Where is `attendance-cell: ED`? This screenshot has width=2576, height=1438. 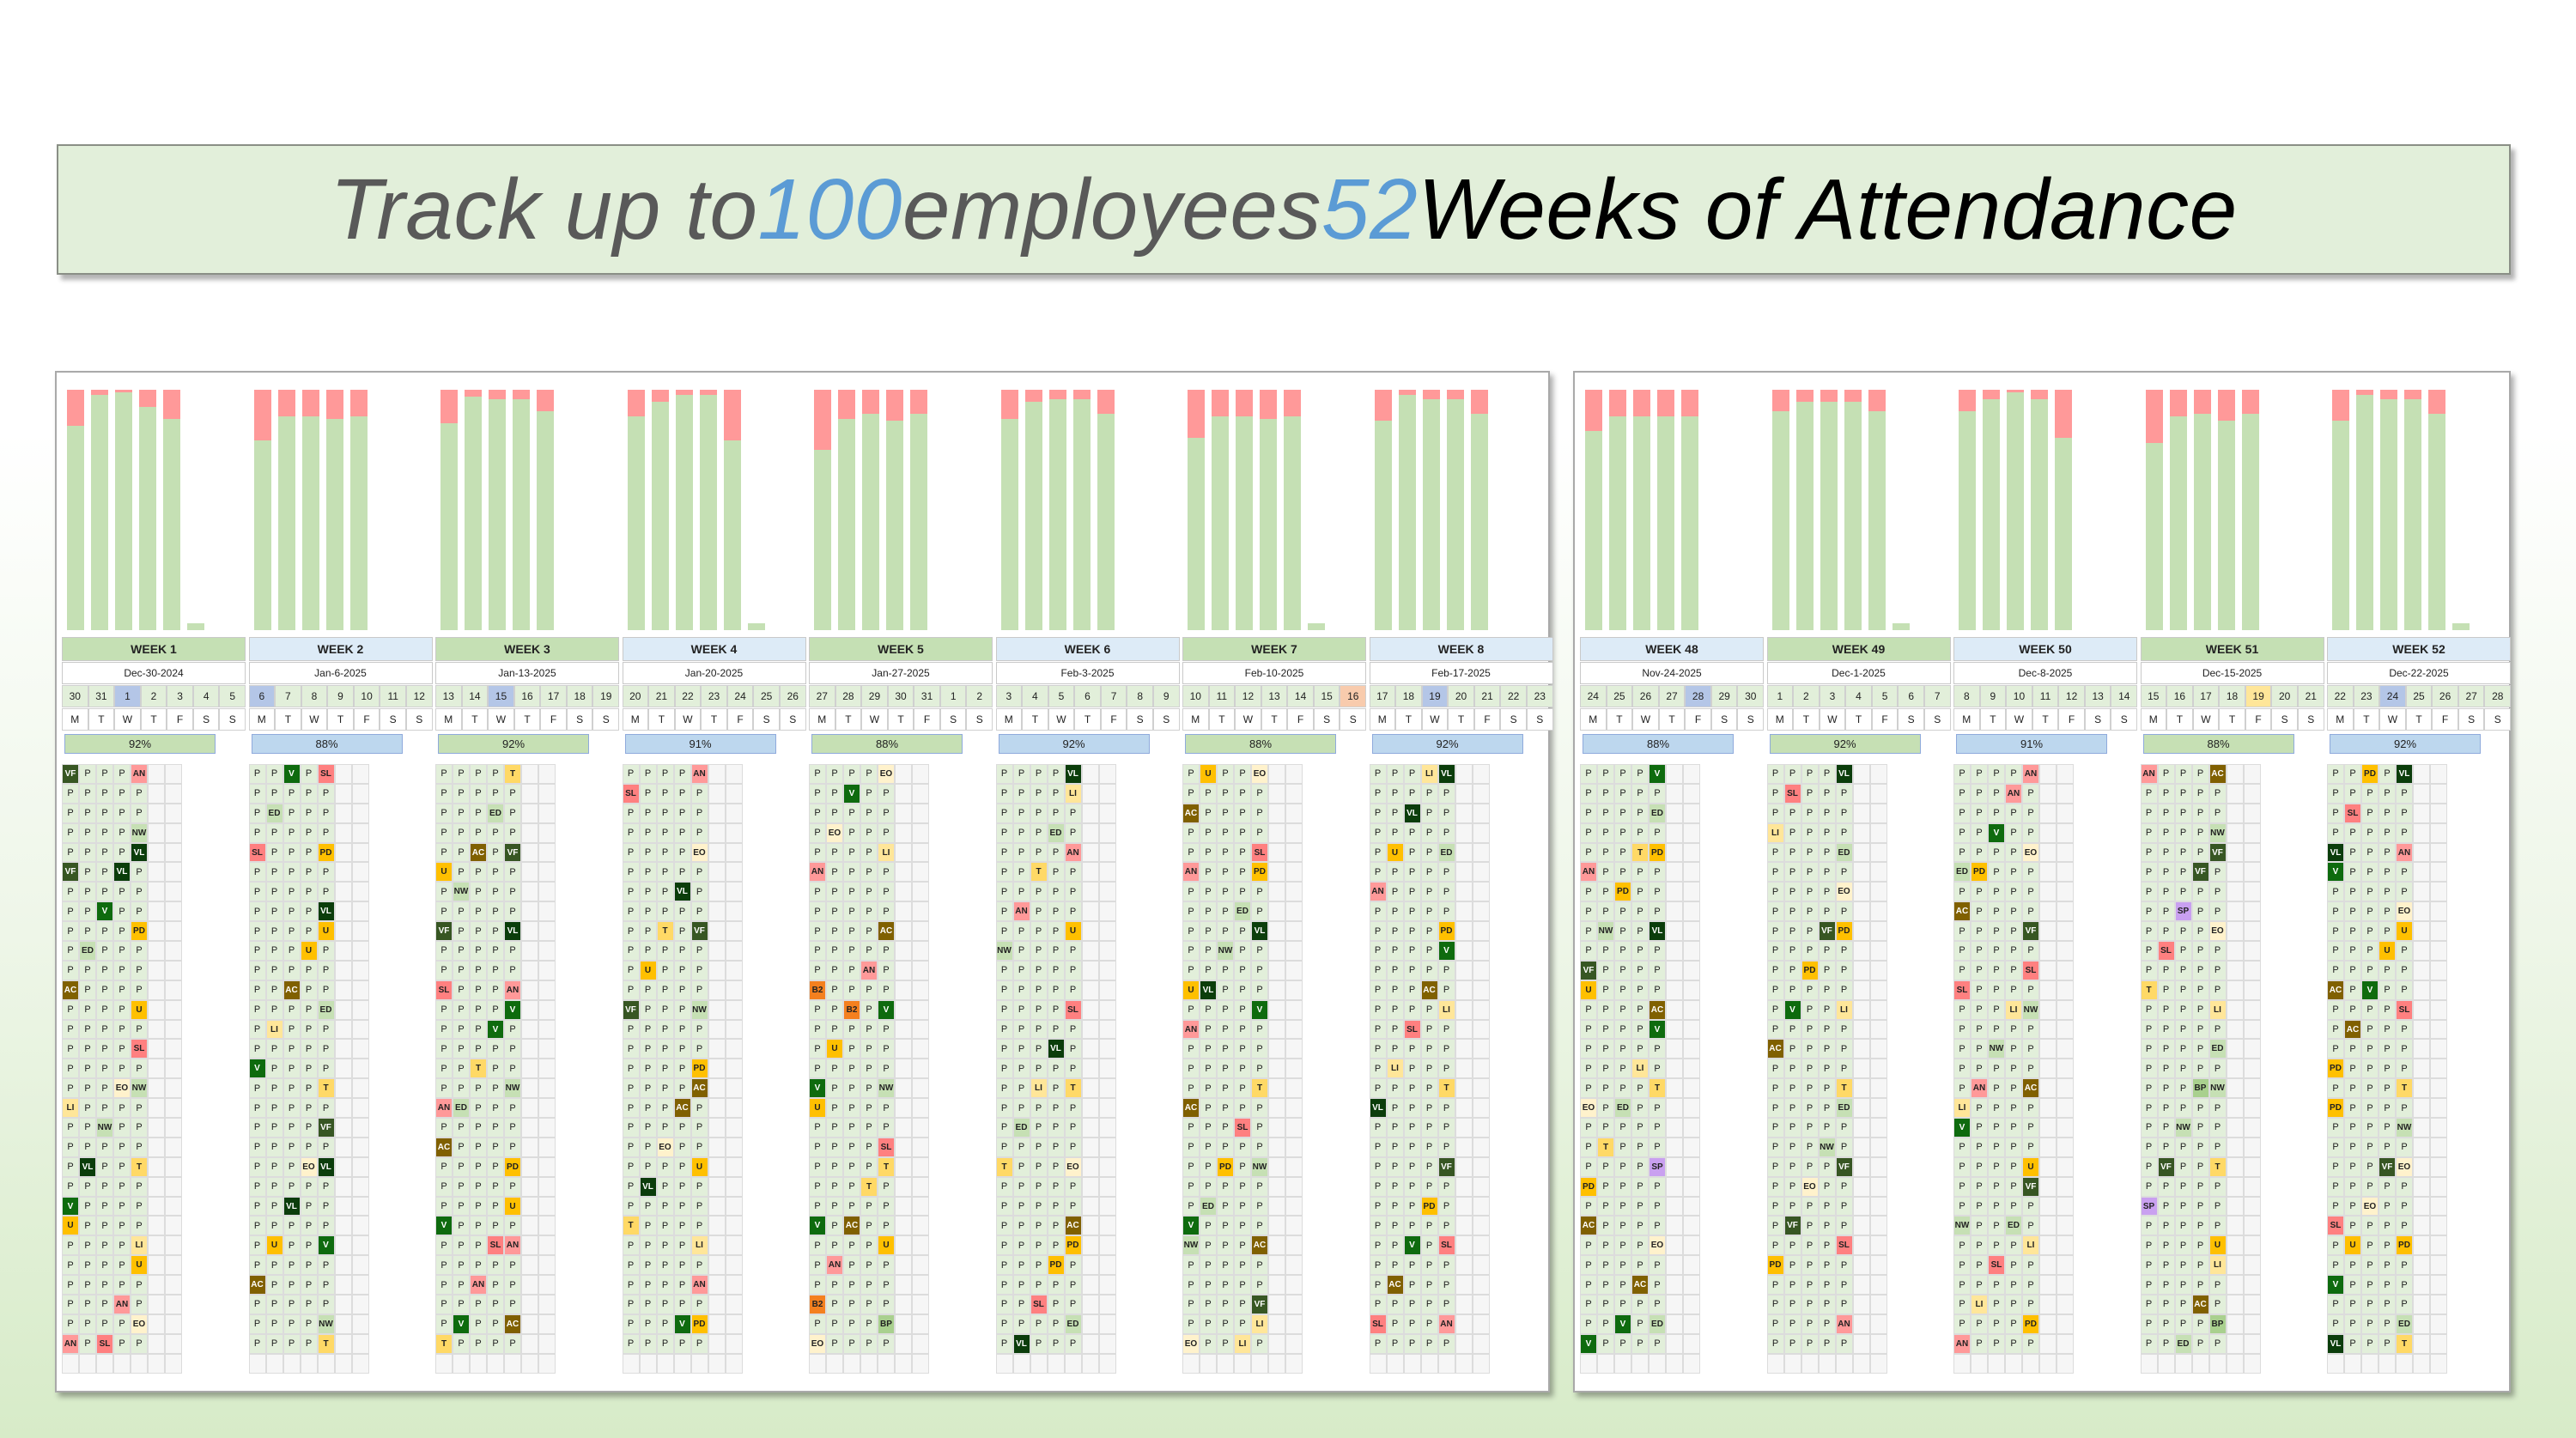
attendance-cell: ED is located at coordinates (1446, 852).